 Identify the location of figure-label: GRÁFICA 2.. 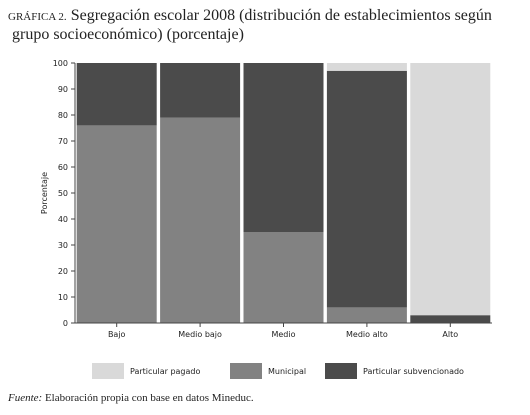
(37, 17).